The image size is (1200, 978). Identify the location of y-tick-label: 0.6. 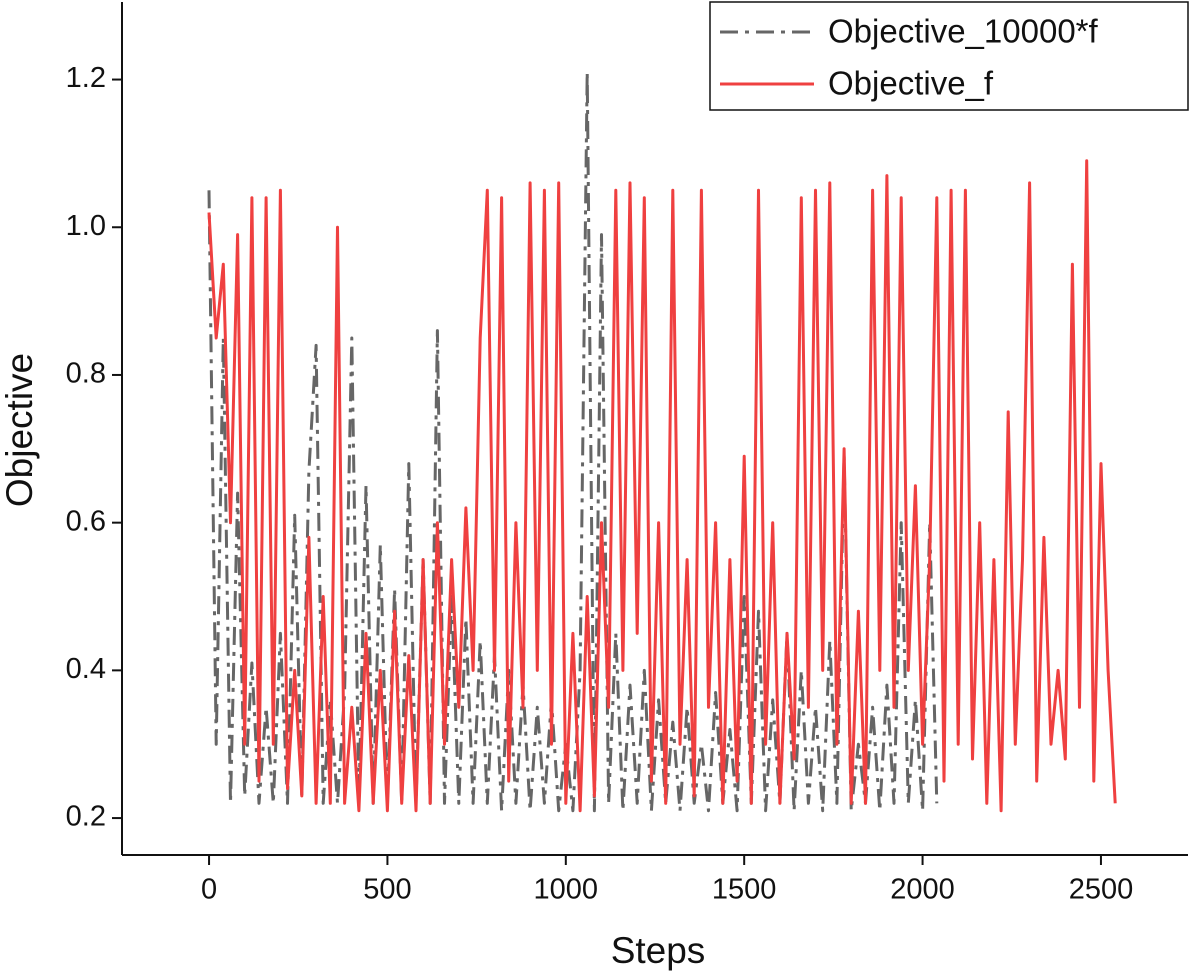
(86, 521).